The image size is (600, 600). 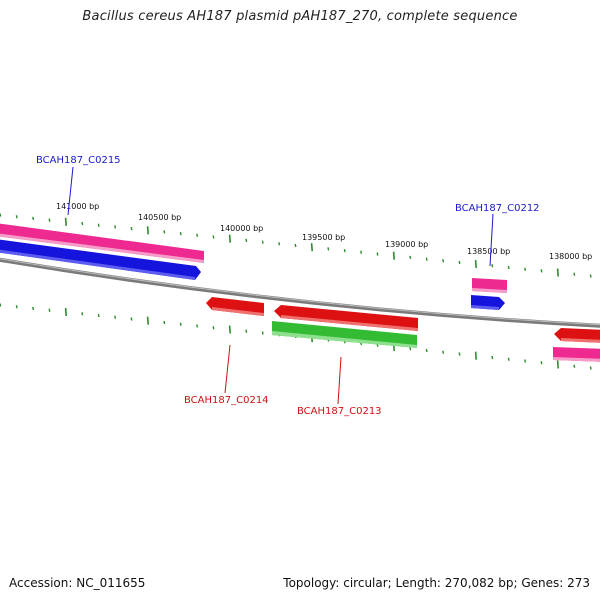 What do you see at coordinates (77, 583) in the screenshot?
I see `accession-text: Accession: NC_011655` at bounding box center [77, 583].